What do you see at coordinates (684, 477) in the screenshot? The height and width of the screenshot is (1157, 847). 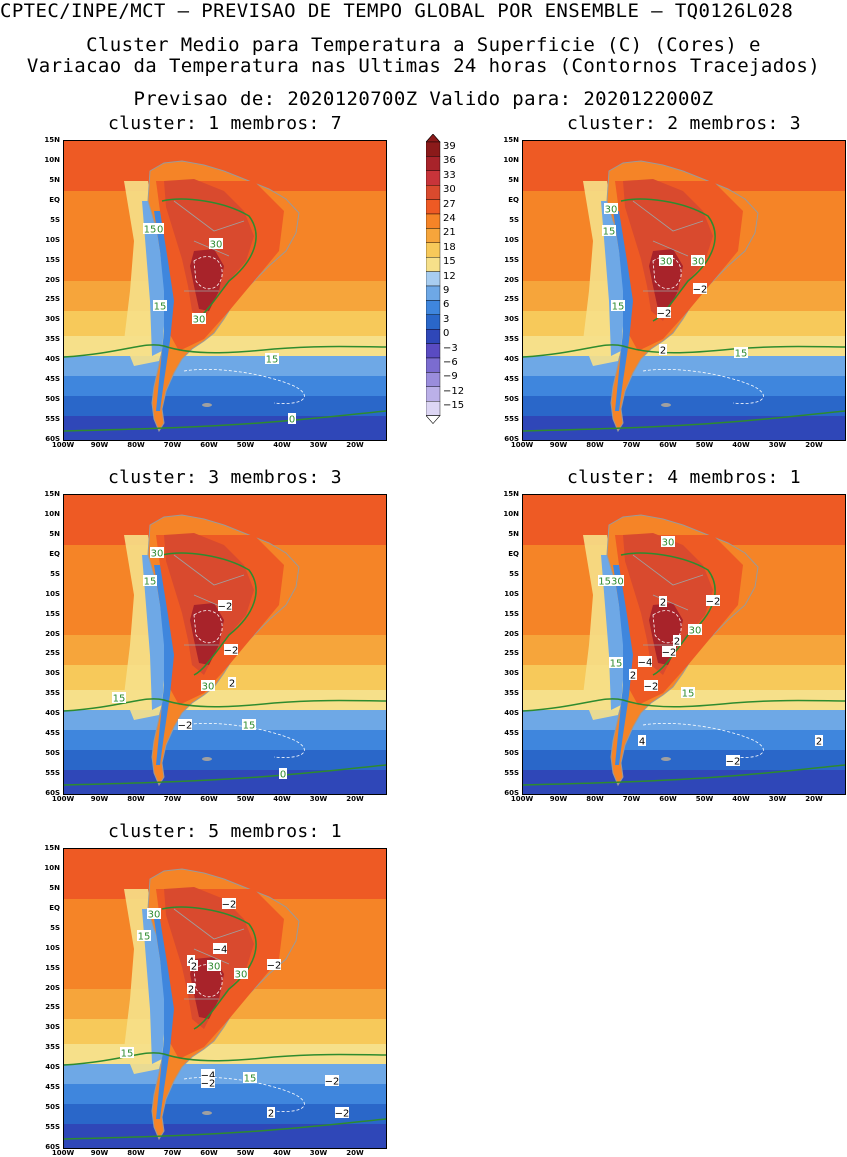 I see `panel-title: cluster: 4 membros: 1` at bounding box center [684, 477].